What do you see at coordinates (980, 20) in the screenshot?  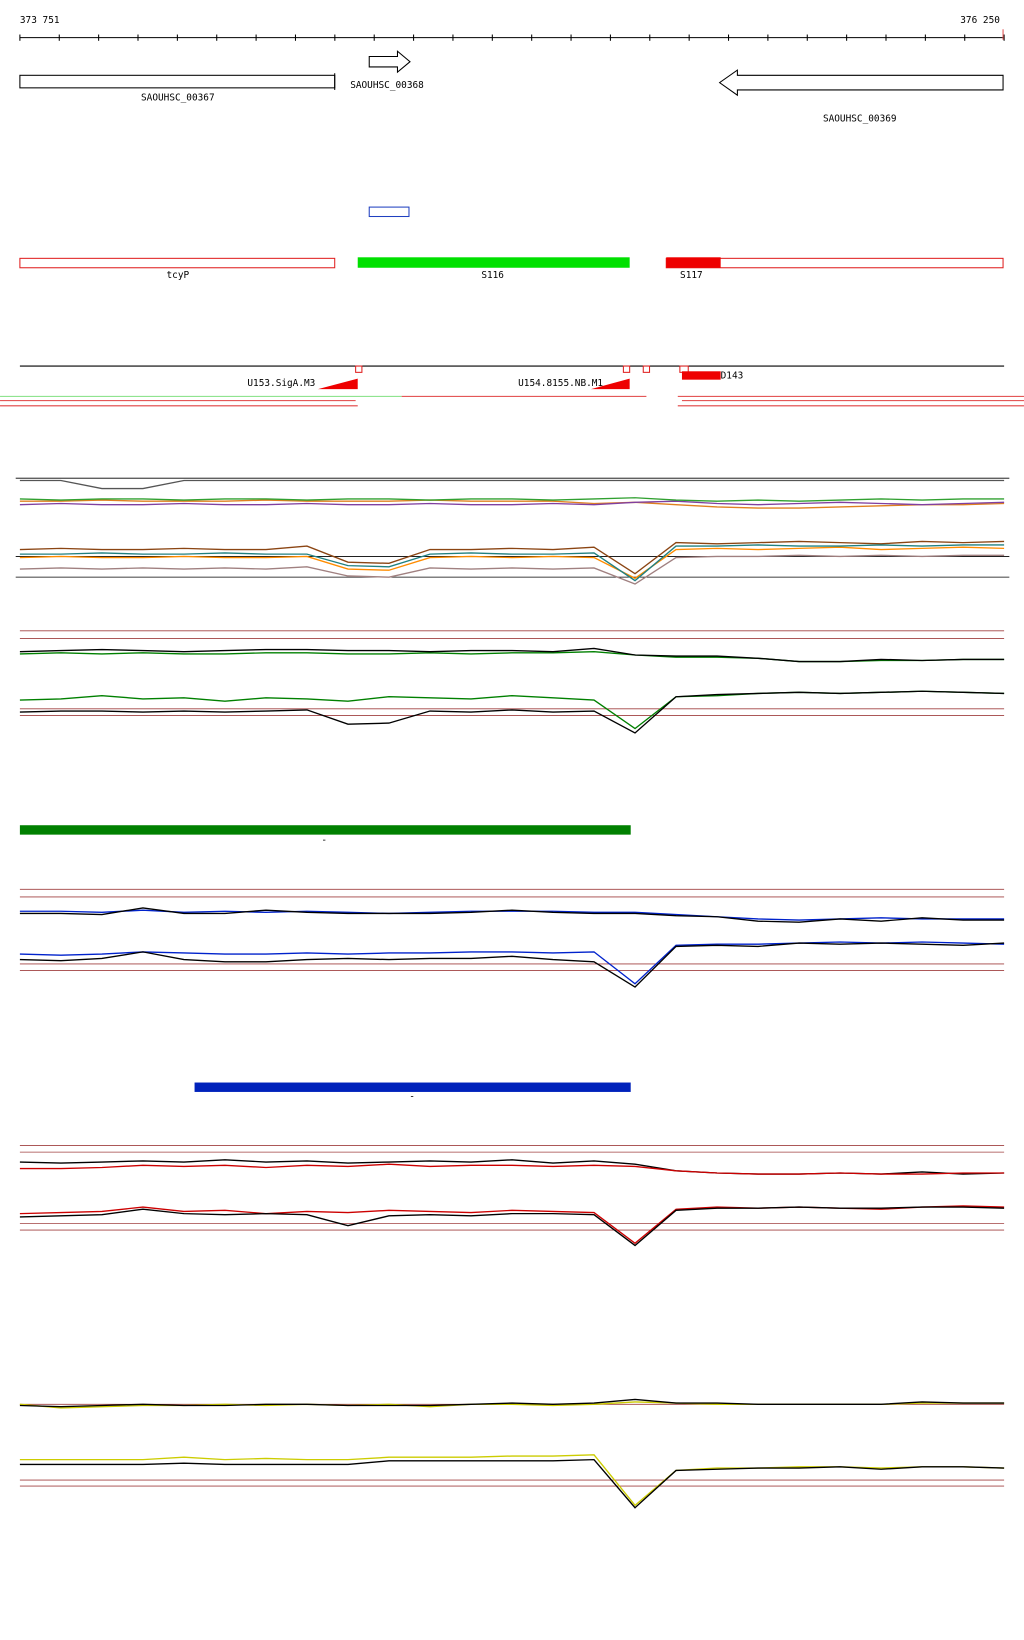 I see `ruler-end: 376 250` at bounding box center [980, 20].